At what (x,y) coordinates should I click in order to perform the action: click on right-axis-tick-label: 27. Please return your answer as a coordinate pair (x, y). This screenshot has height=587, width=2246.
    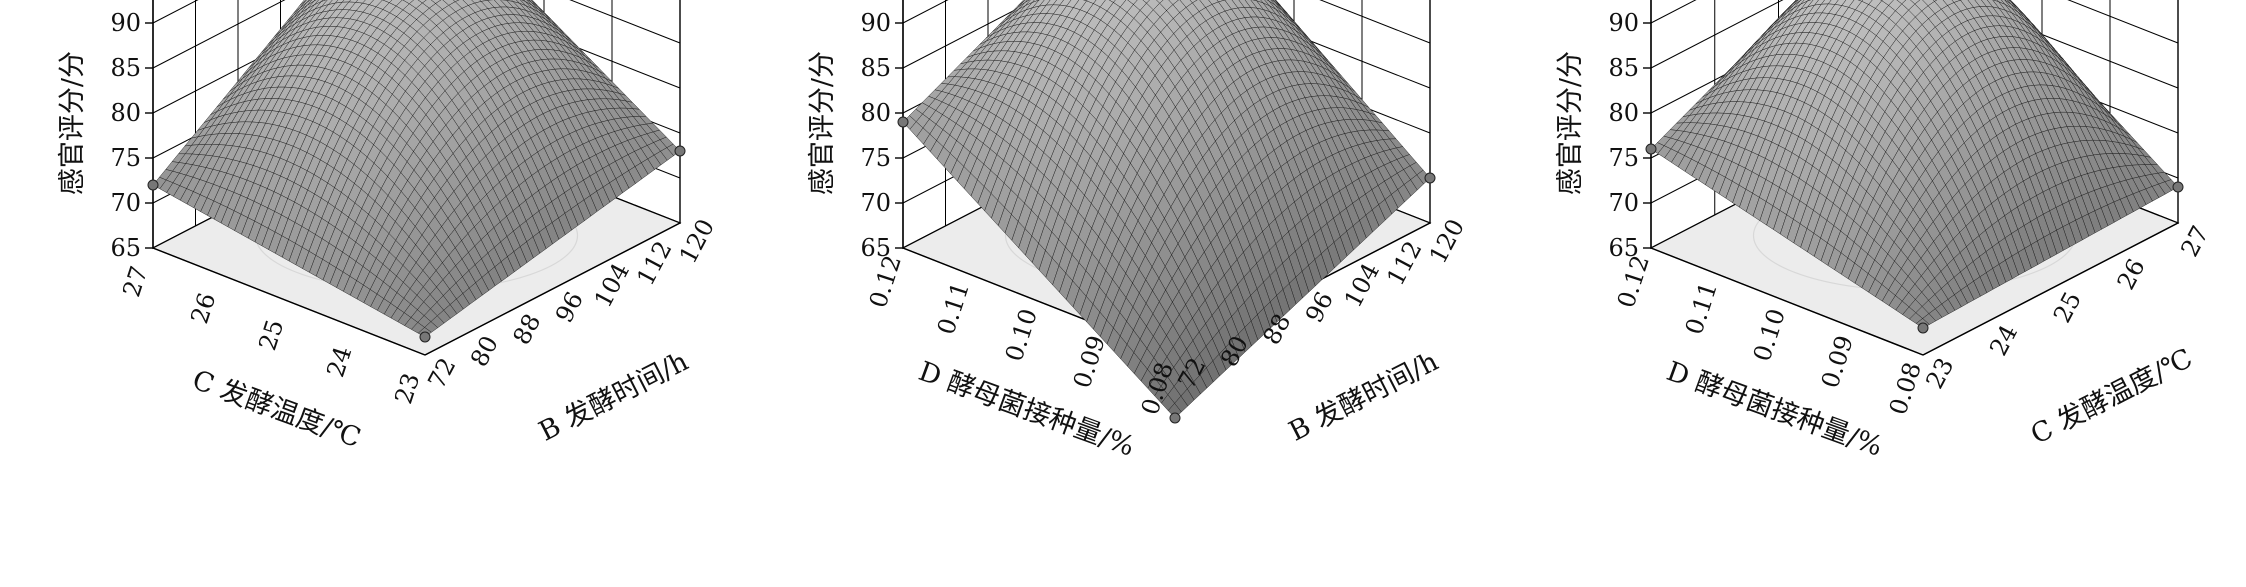
    Looking at the image, I should click on (2194, 241).